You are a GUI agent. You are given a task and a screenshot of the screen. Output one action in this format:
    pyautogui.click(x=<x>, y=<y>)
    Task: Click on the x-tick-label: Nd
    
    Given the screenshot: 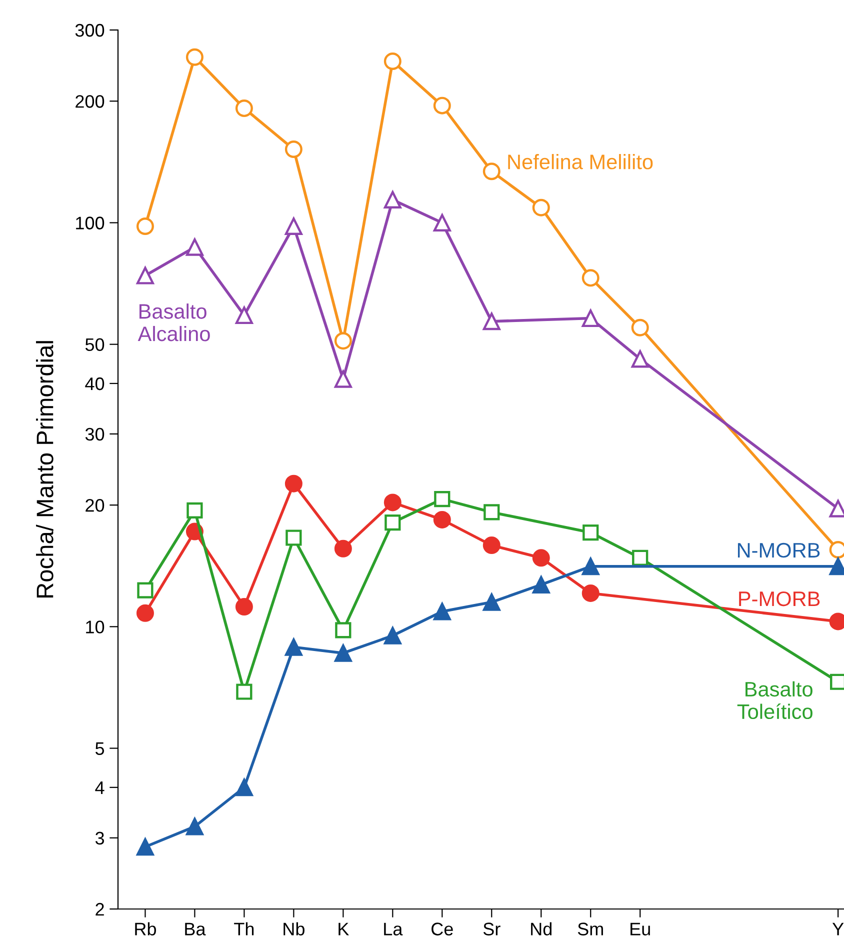 What is the action you would take?
    pyautogui.click(x=541, y=929)
    